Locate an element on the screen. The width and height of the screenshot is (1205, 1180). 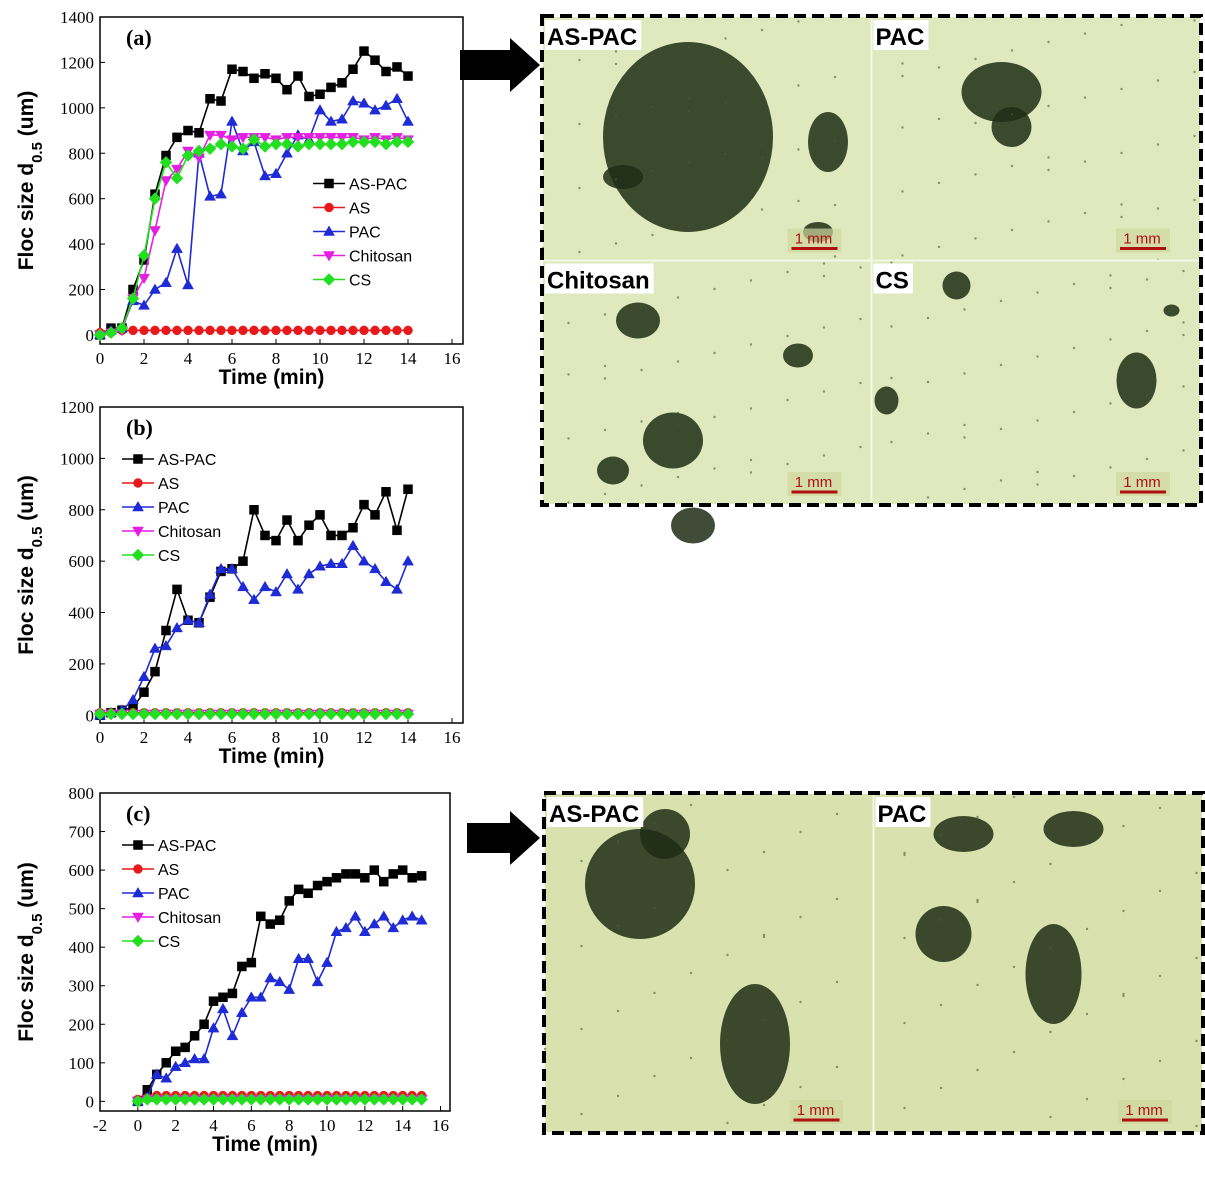
legend-label: Chitosan is located at coordinates (380, 257).